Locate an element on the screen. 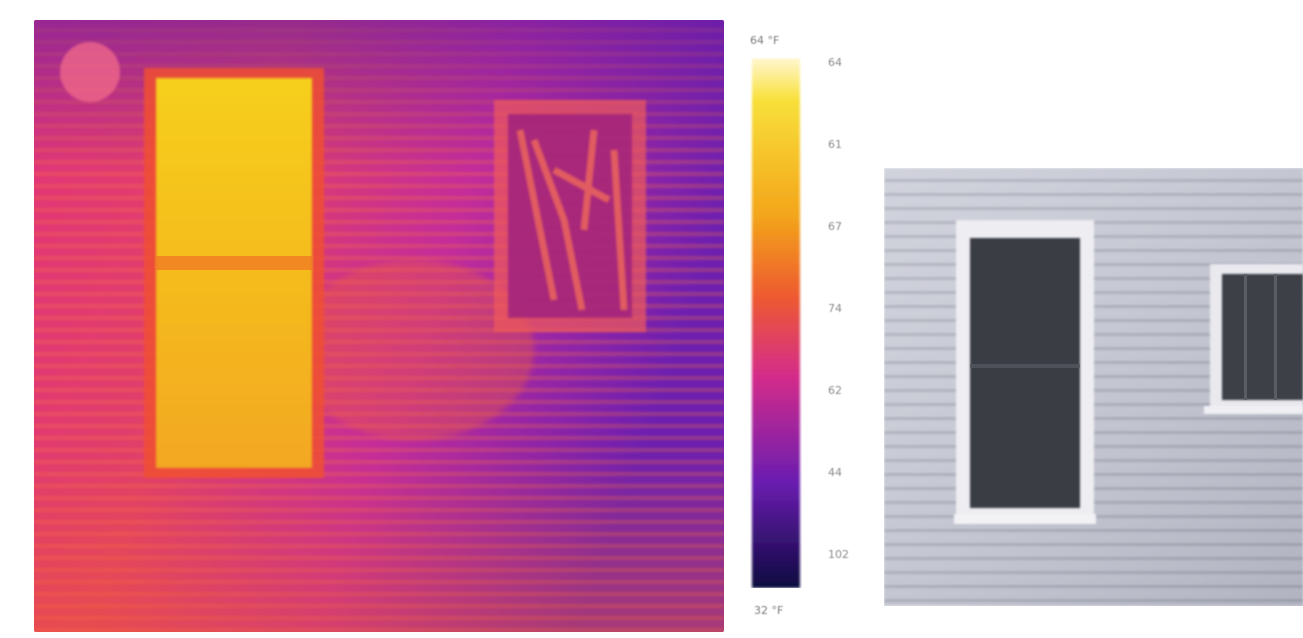  scale-tick-label: 74 is located at coordinates (835, 308).